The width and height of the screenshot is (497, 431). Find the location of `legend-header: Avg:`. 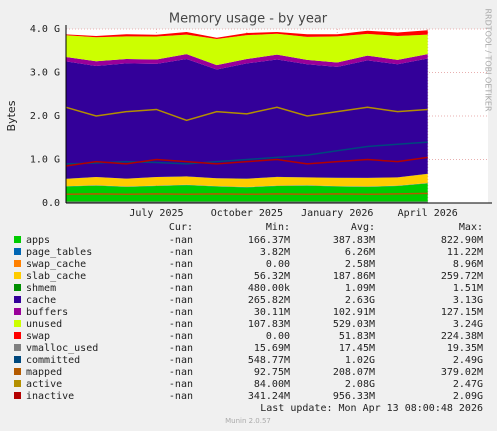

legend-header: Avg: is located at coordinates (363, 227).